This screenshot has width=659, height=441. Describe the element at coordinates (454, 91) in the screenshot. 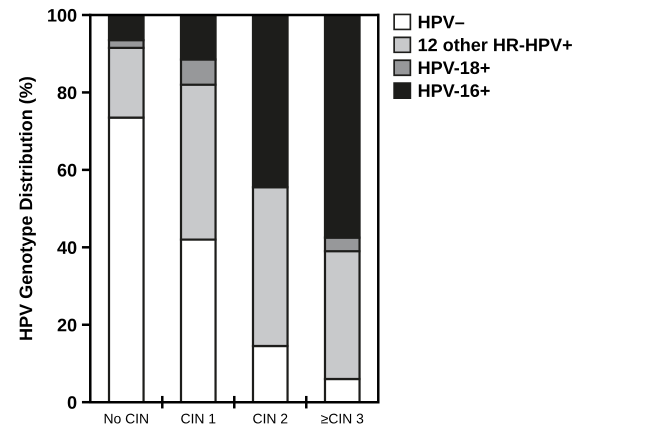

I see `legend-label: HPV-16+` at that location.